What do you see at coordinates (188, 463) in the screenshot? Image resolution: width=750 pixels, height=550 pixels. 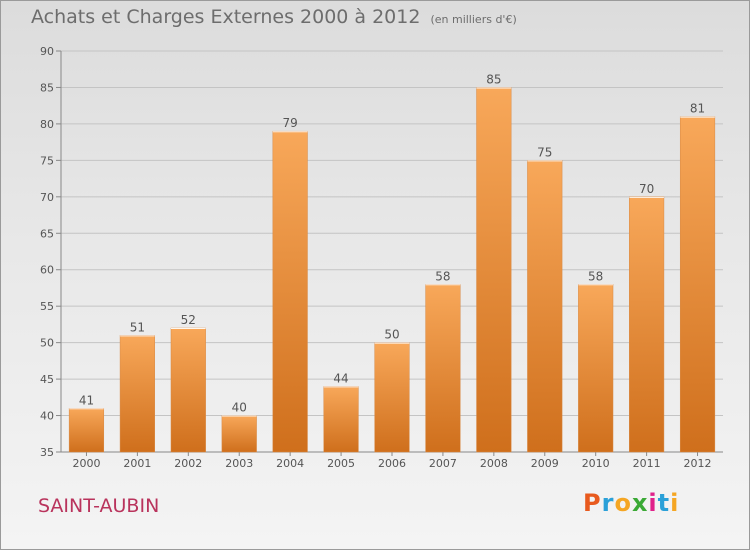 I see `x-tick-label-2002: 2002` at bounding box center [188, 463].